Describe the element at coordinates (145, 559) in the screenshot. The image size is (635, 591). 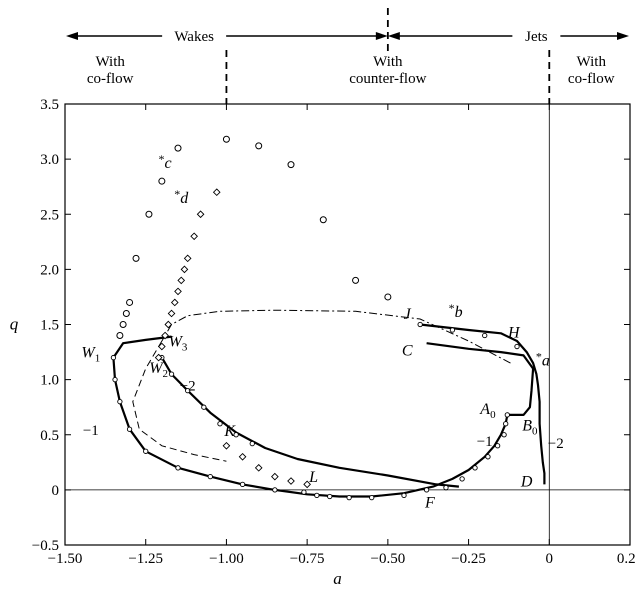
I see `x-tick-label-1: −1.25` at that location.